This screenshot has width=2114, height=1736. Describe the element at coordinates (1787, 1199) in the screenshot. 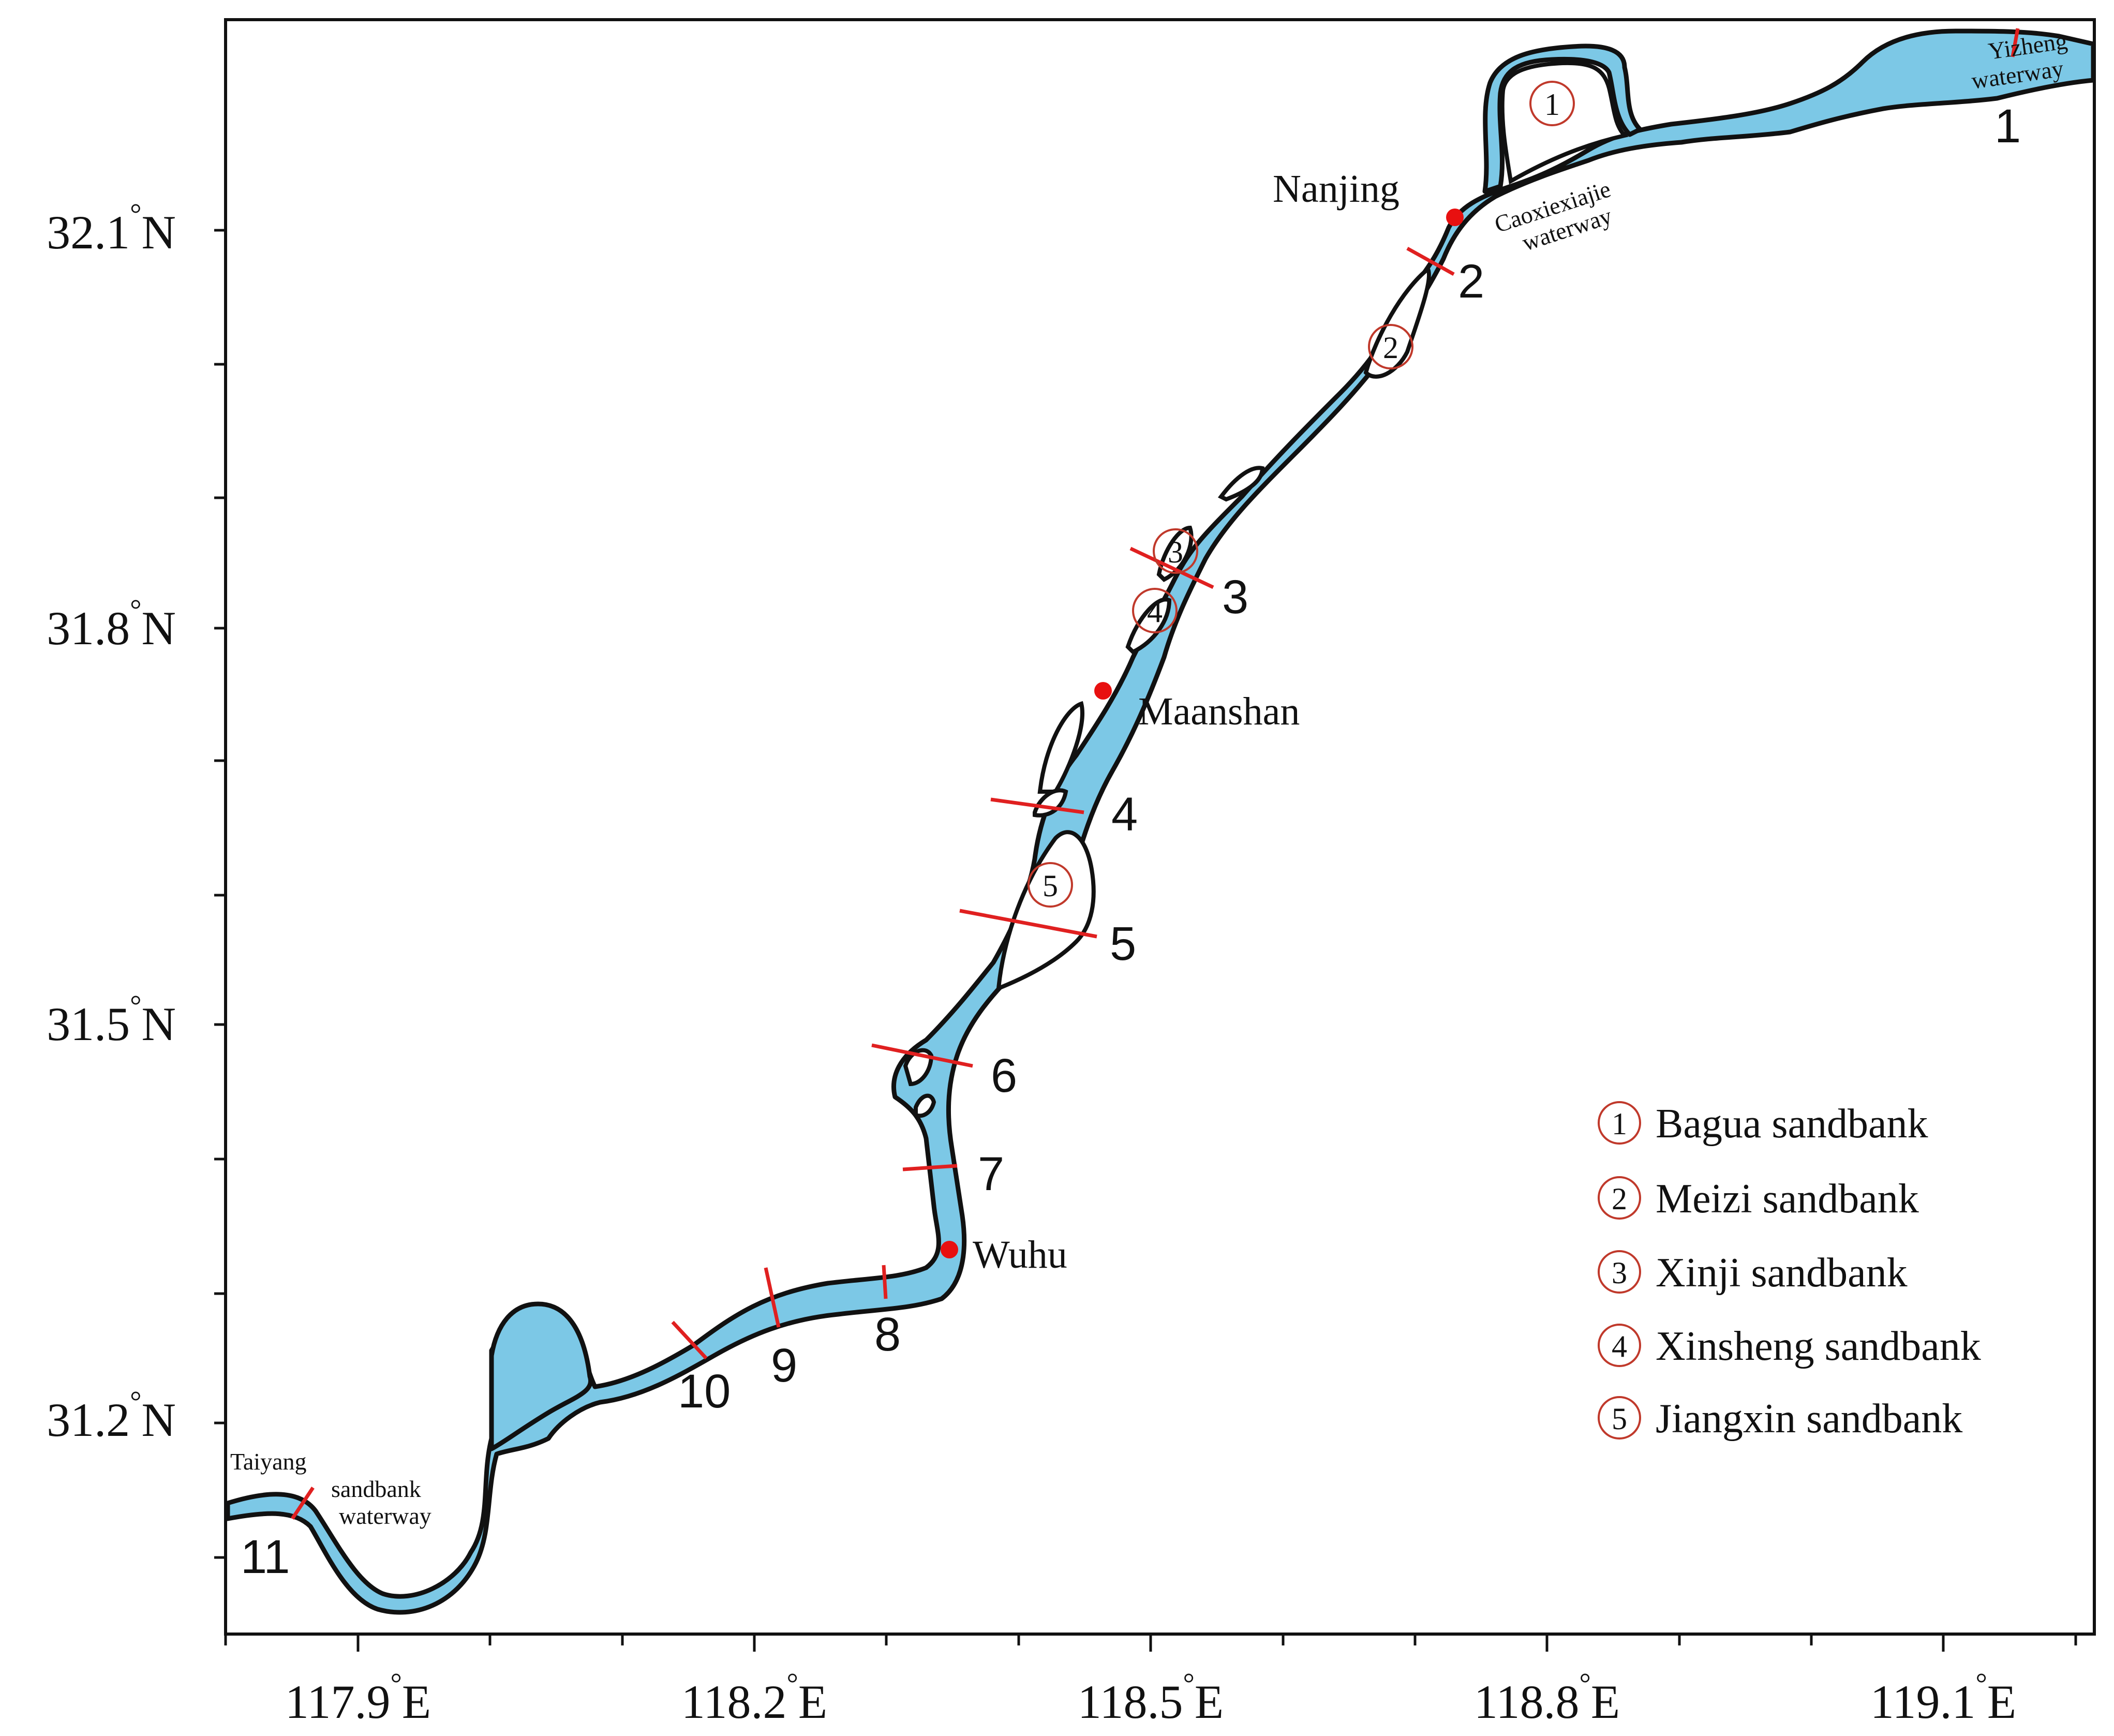

I see `svg-text: Meizi sandbank` at that location.